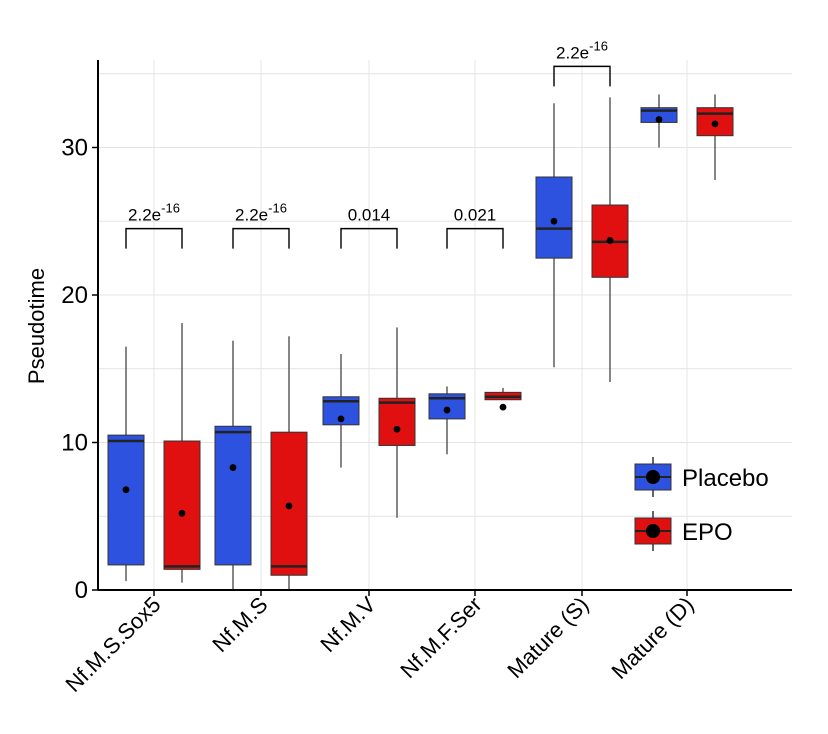  I want to click on legend-item-placebo: Placebo, so click(701, 477).